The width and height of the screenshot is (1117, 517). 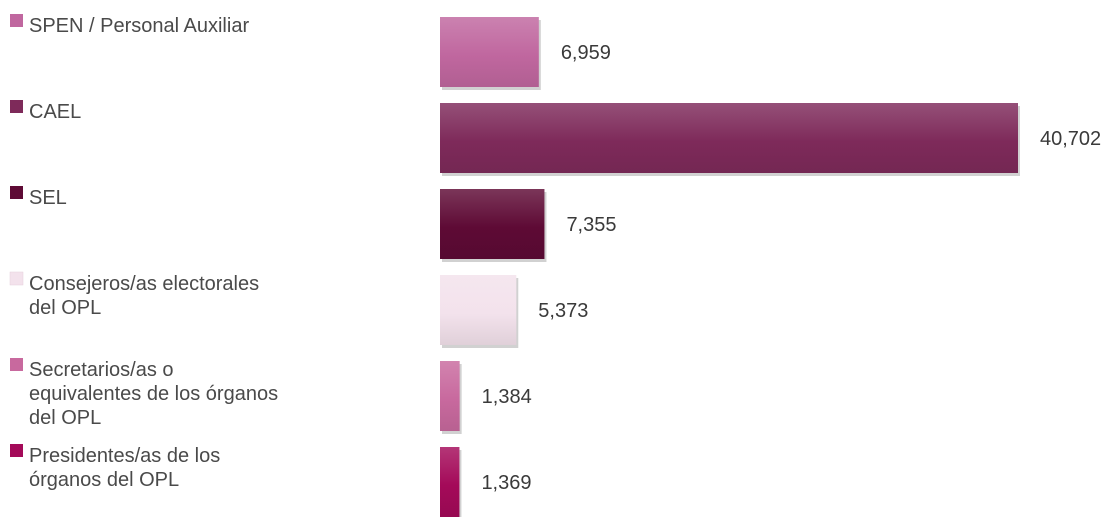 What do you see at coordinates (506, 483) in the screenshot?
I see `value-label-5: 1,369` at bounding box center [506, 483].